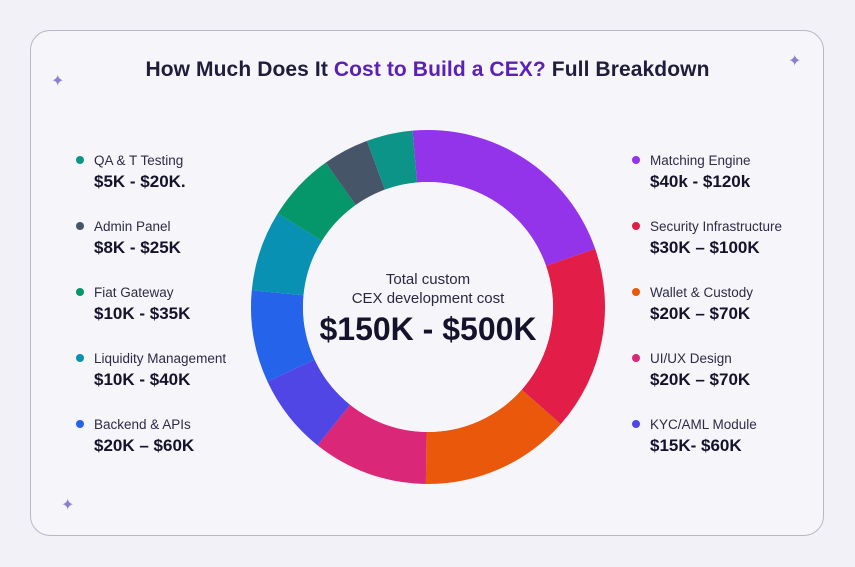 This screenshot has height=567, width=855. Describe the element at coordinates (703, 424) in the screenshot. I see `legend-label: KYC/AML Module` at that location.